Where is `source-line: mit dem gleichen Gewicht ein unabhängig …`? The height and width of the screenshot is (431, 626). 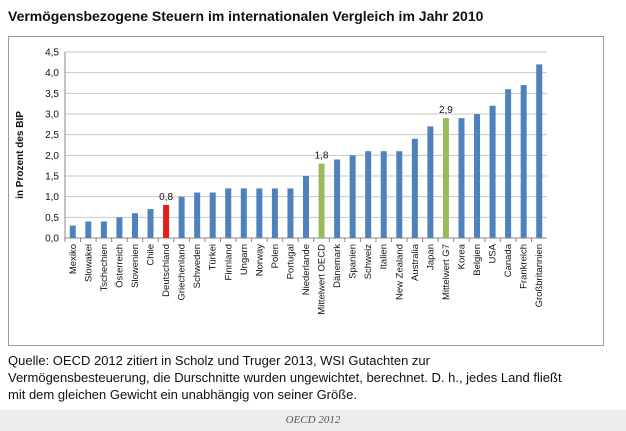
source-line: mit dem gleichen Gewicht ein unabhängig … is located at coordinates (183, 394).